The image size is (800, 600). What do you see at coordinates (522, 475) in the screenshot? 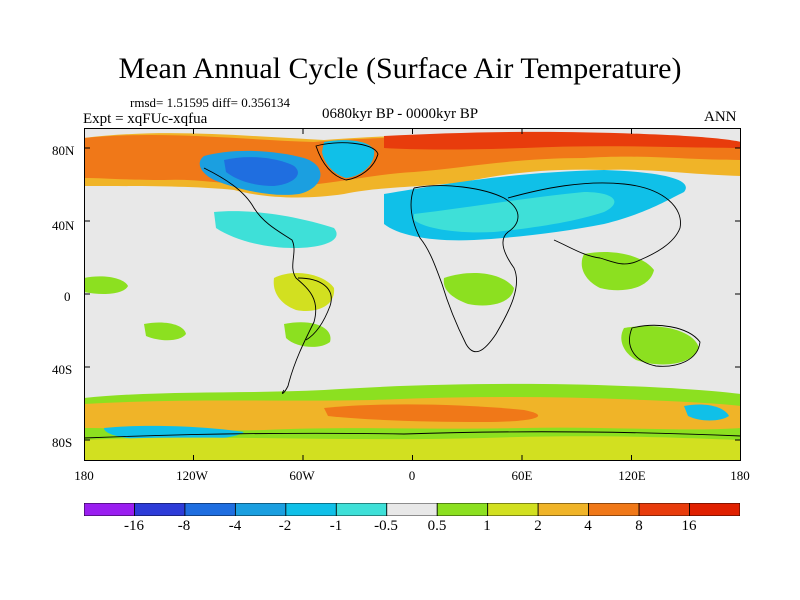
I see `lon-label-60e: 60E` at bounding box center [522, 475].